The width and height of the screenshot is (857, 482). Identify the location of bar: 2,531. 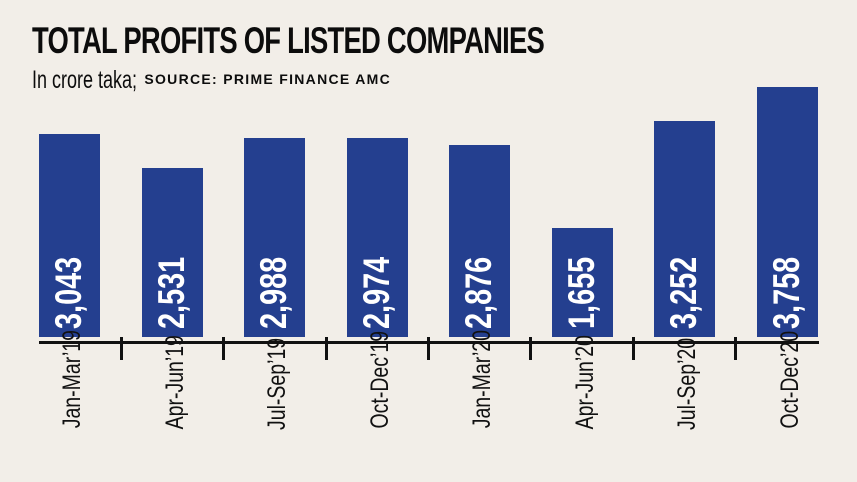
(172, 252).